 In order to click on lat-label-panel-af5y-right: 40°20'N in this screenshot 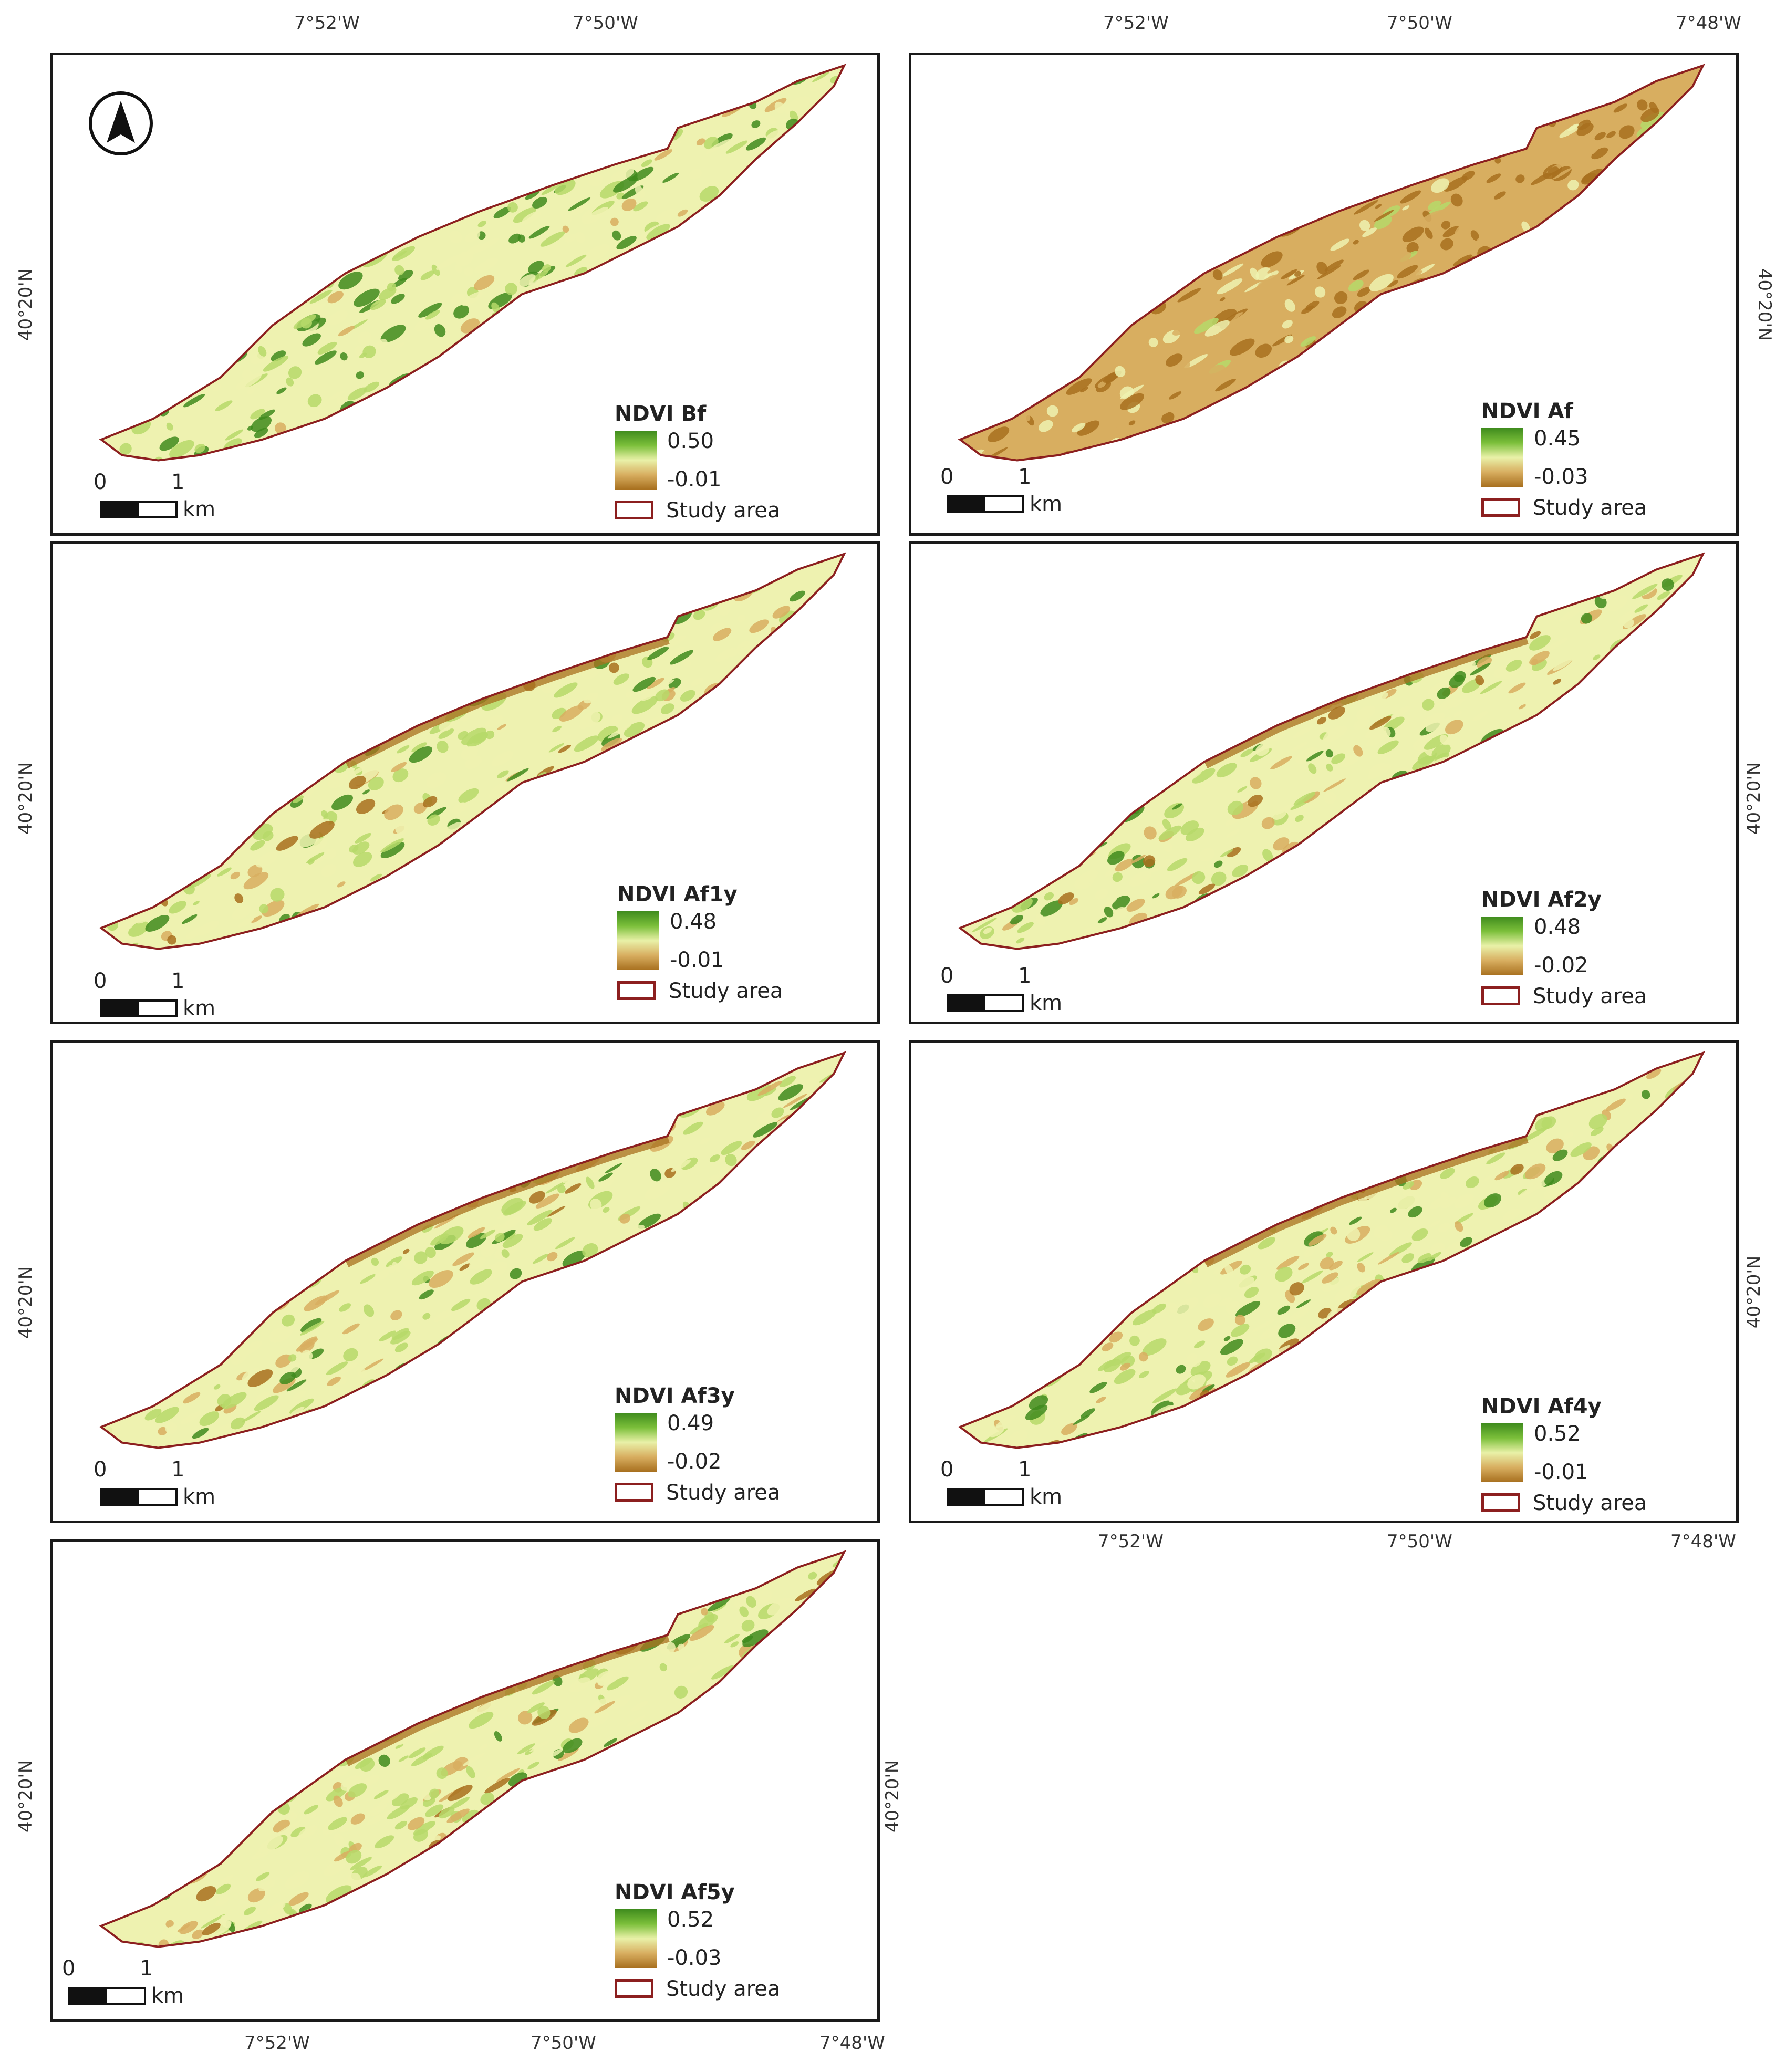, I will do `click(893, 1796)`.